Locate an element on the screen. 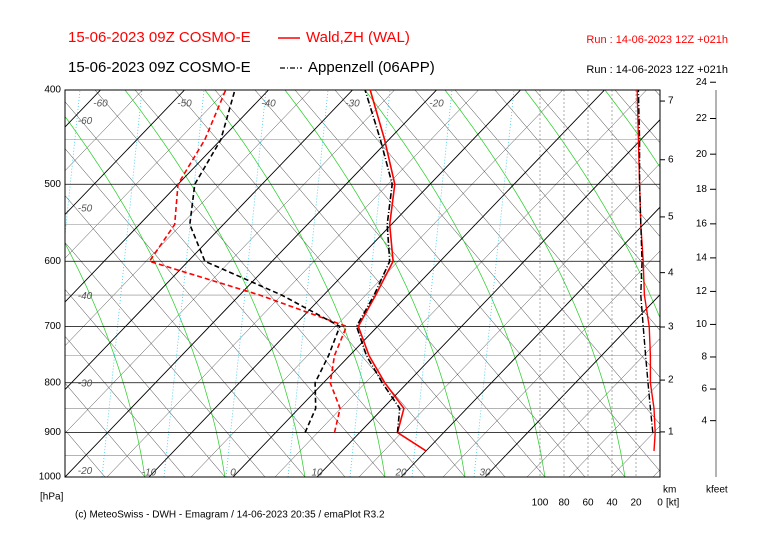  km-label: km is located at coordinates (669, 490).